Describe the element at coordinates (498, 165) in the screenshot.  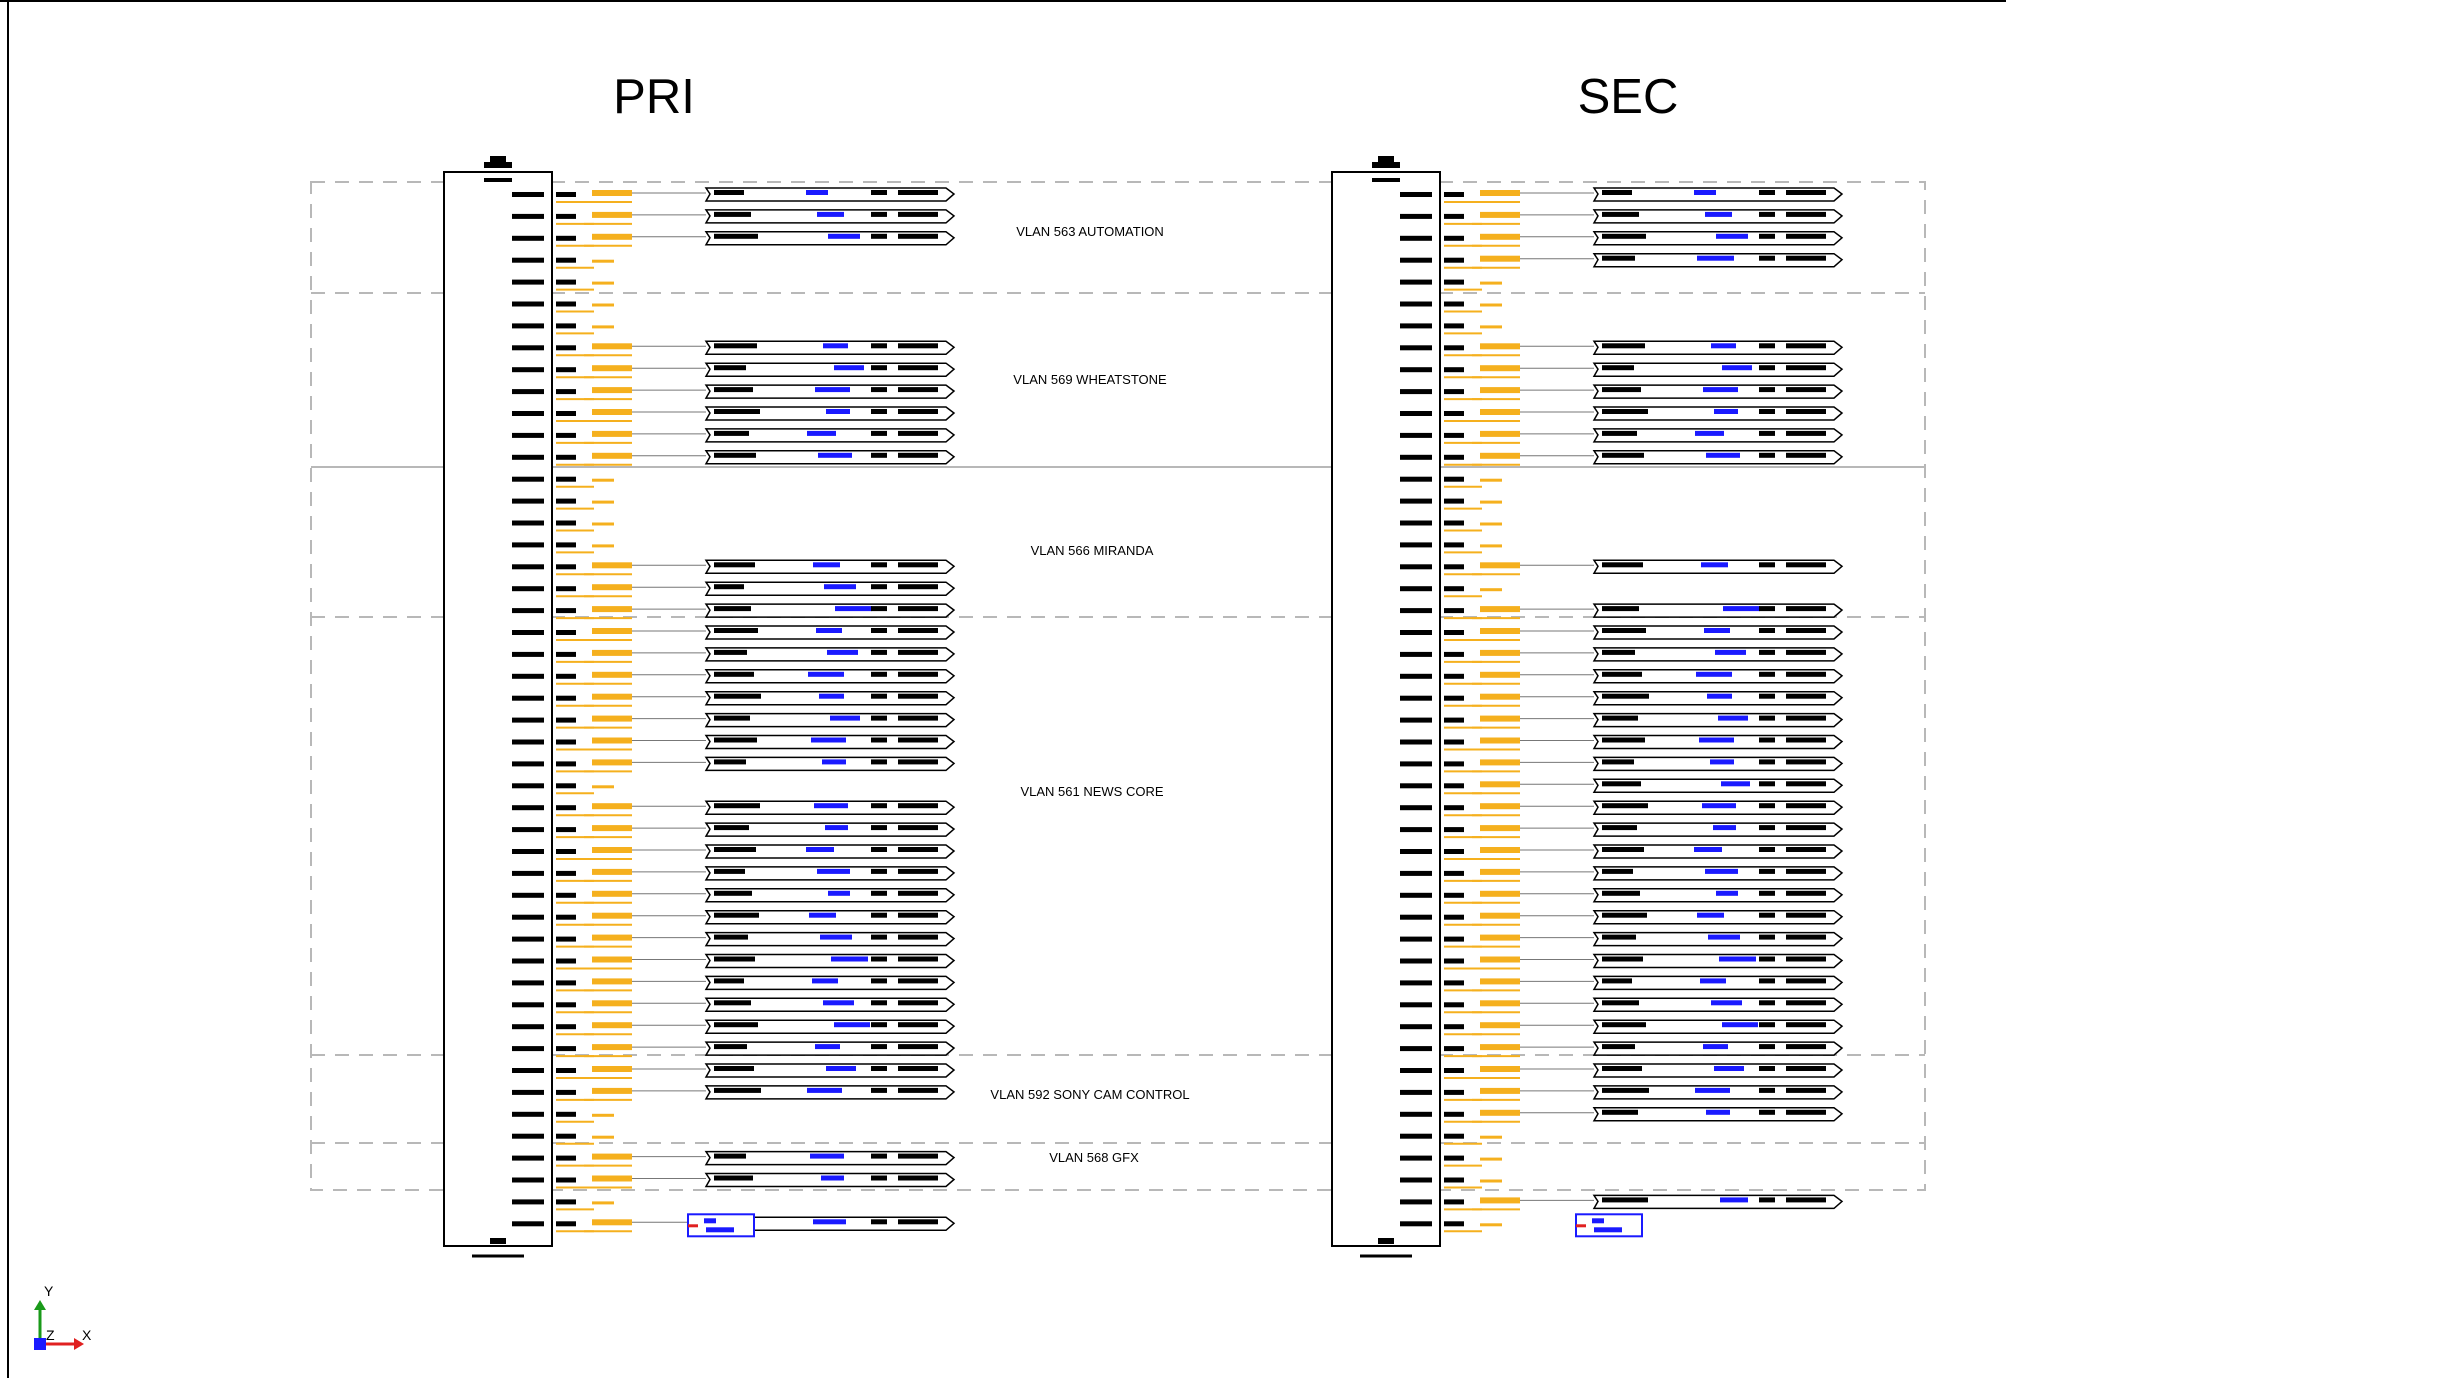
I see `chassis-top-handle` at that location.